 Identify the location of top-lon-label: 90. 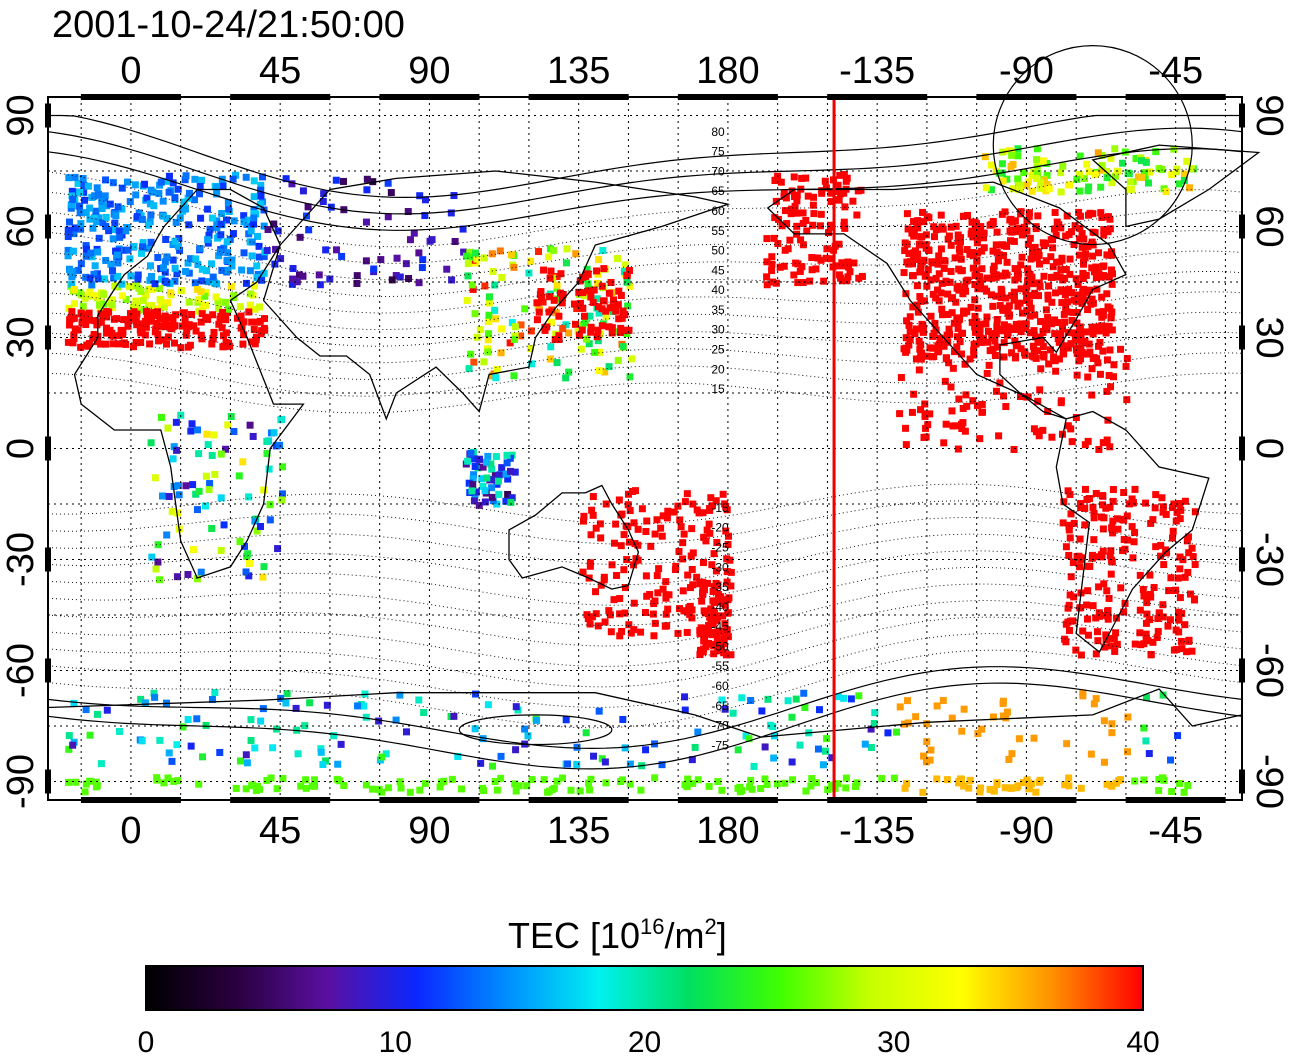
(429, 71).